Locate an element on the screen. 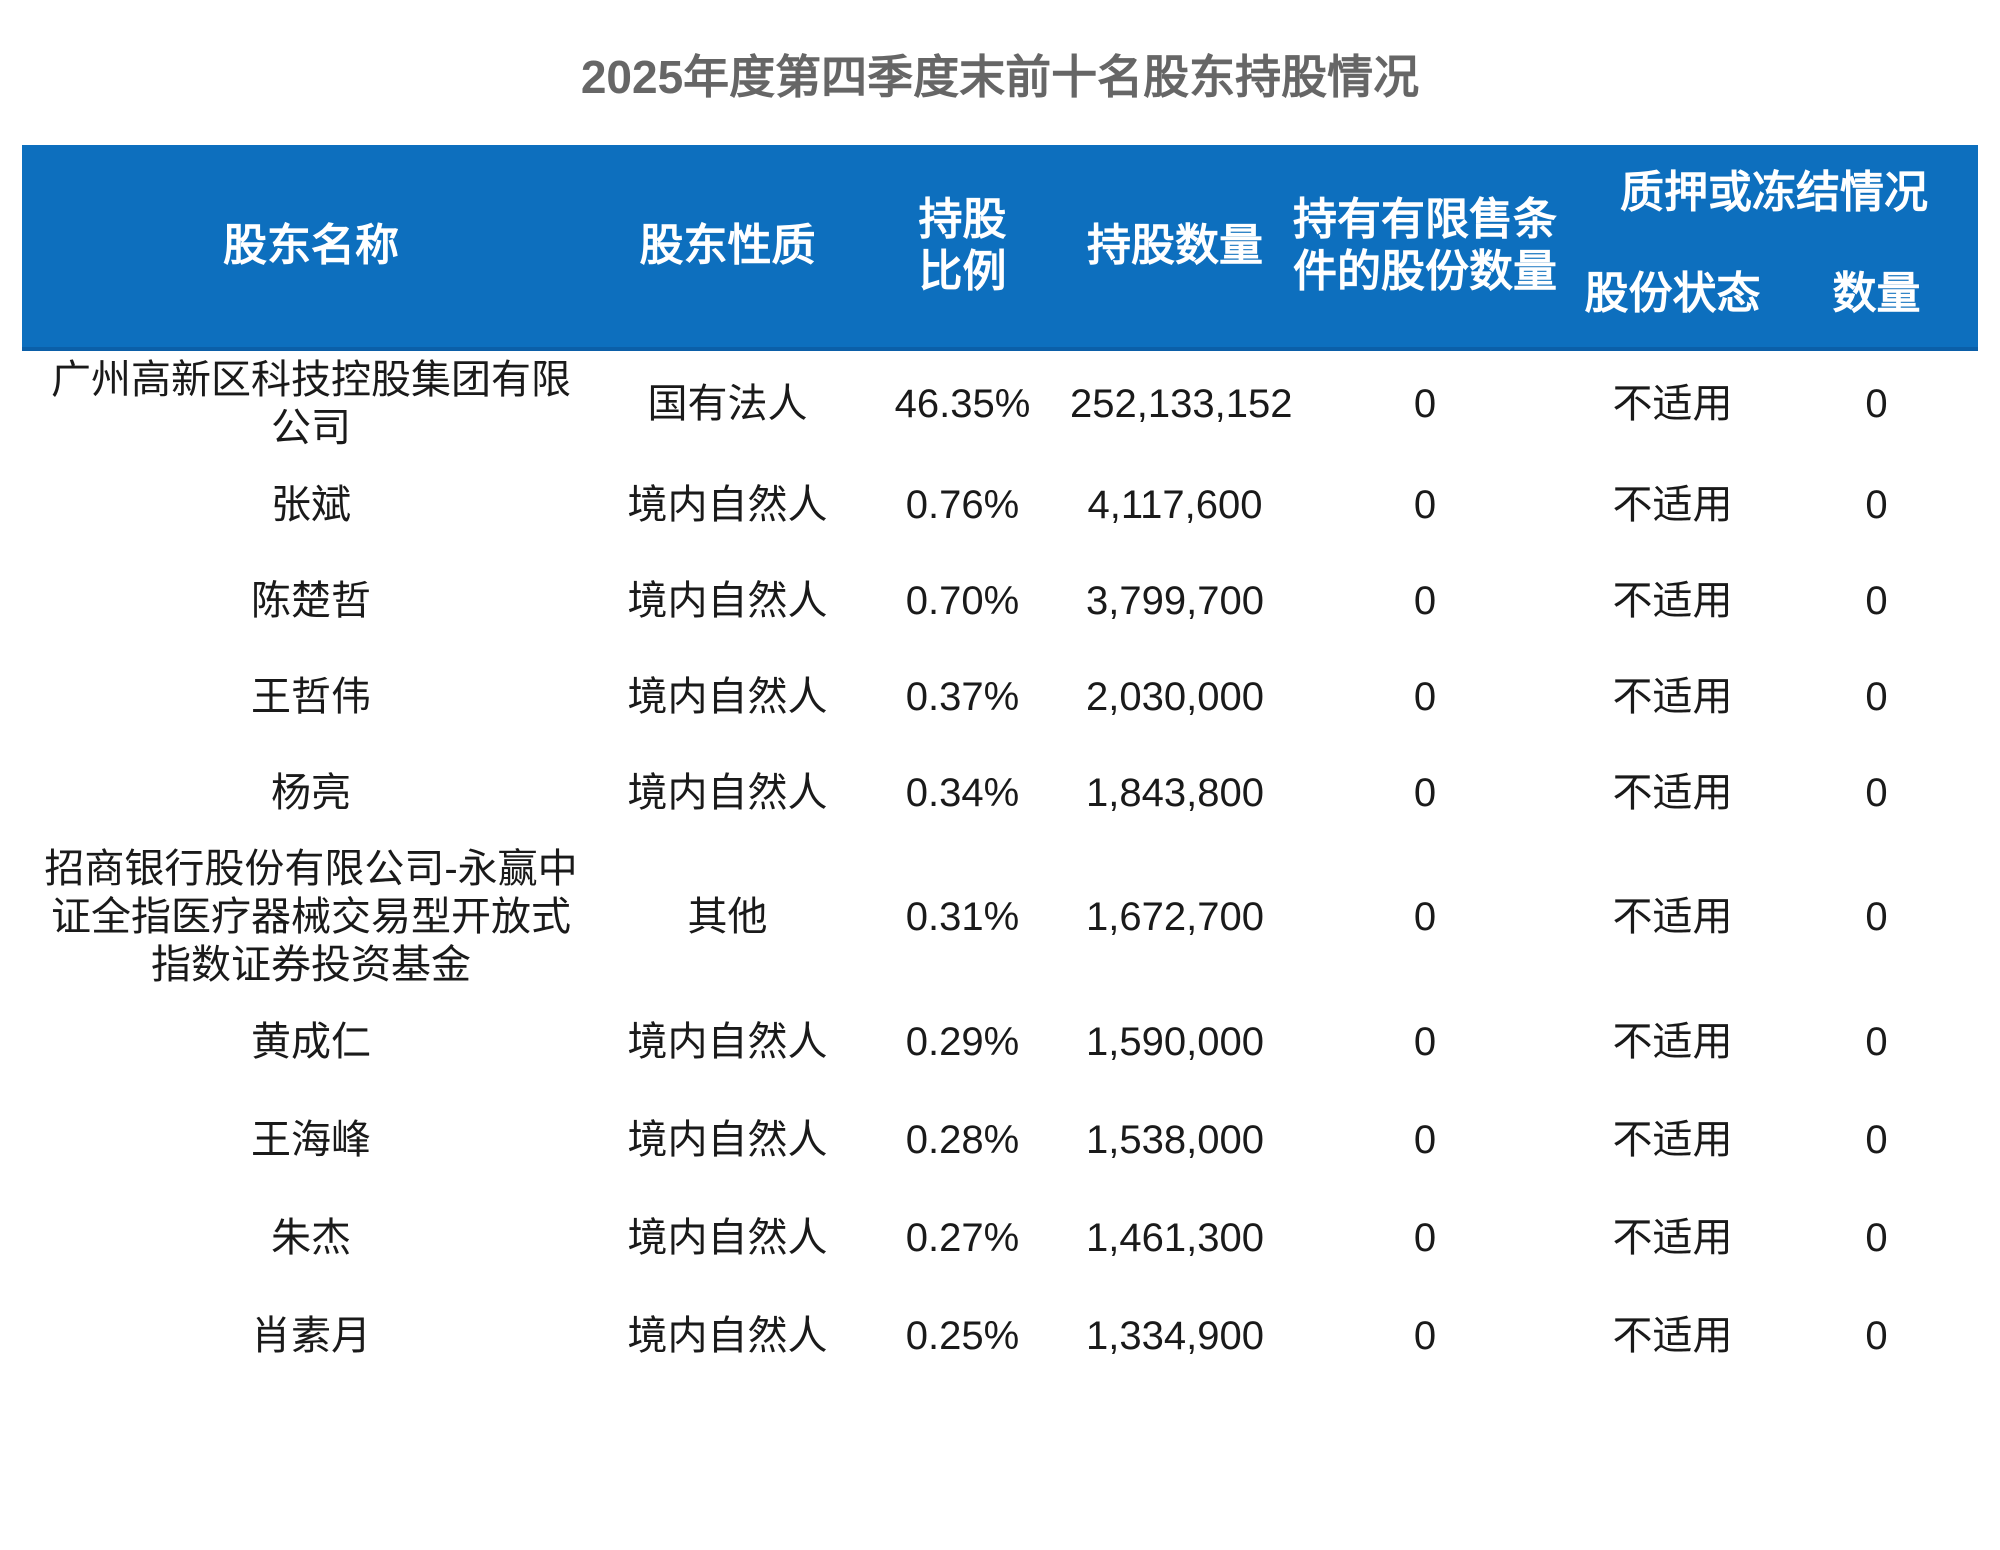  header-restricted-shares: 持有有限售条件的股份数量 is located at coordinates (1425, 248).